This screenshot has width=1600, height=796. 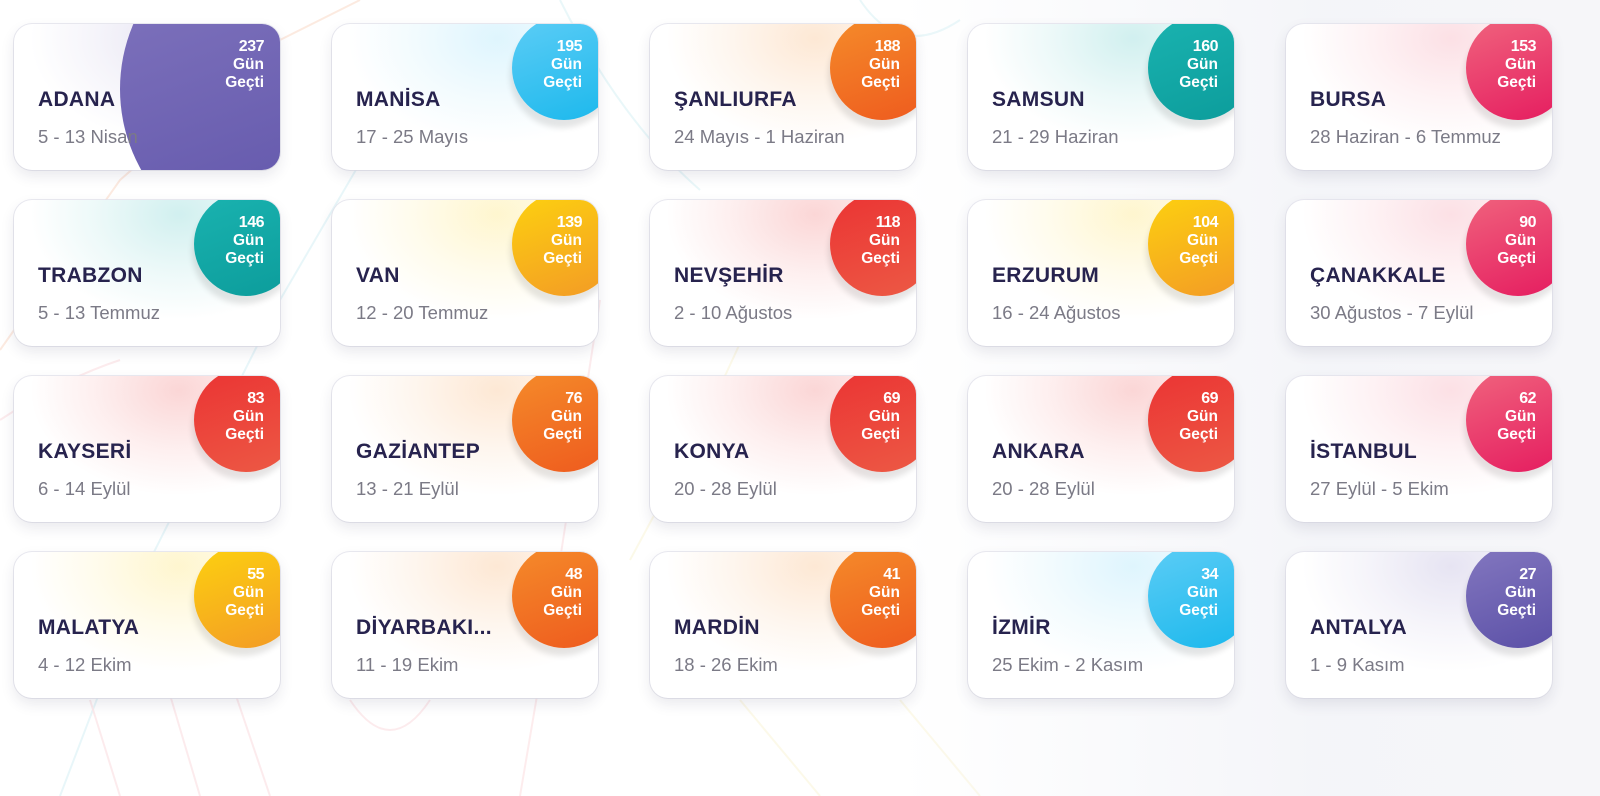 I want to click on event-card: 195 Gün Geçti MANİSA 17 - 25 Mayıs, so click(x=465, y=97).